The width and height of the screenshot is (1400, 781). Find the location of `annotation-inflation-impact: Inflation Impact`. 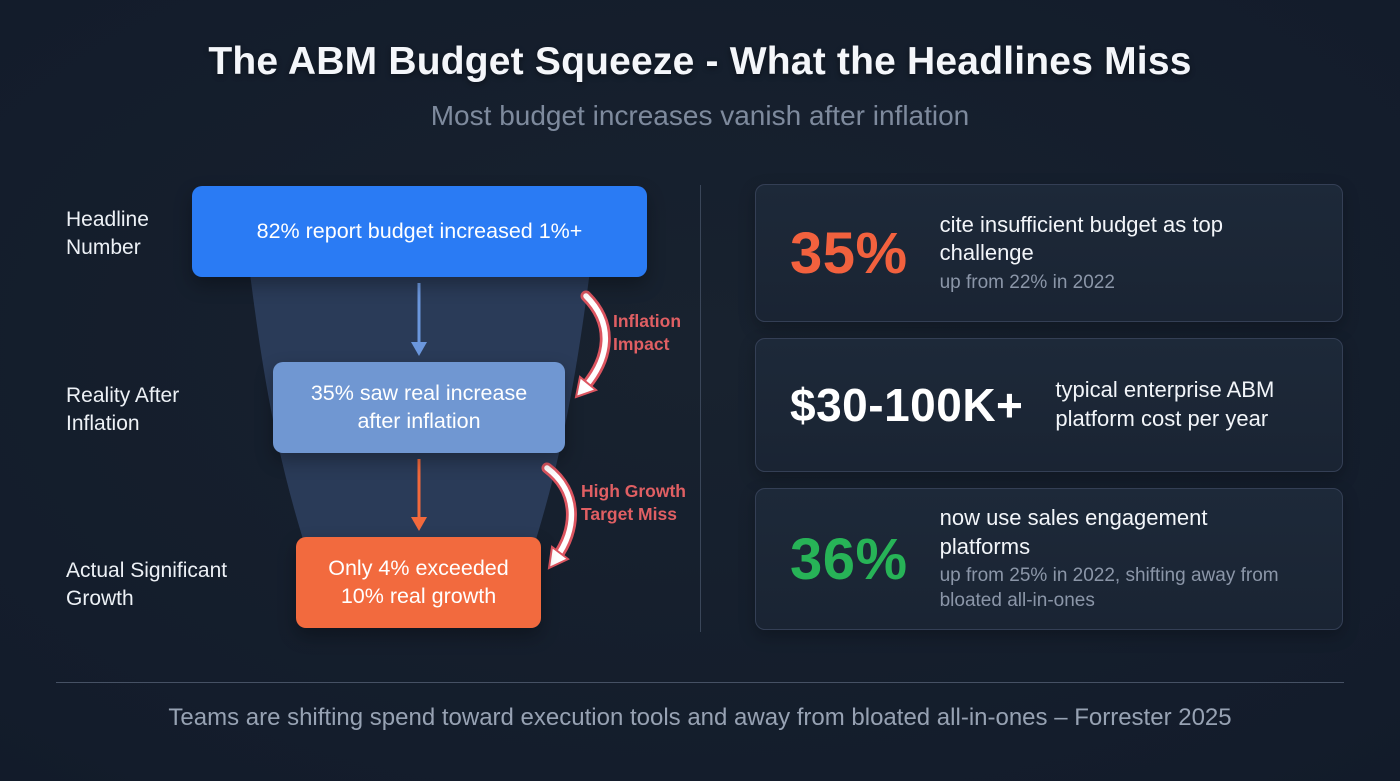

annotation-inflation-impact: Inflation Impact is located at coordinates (647, 333).